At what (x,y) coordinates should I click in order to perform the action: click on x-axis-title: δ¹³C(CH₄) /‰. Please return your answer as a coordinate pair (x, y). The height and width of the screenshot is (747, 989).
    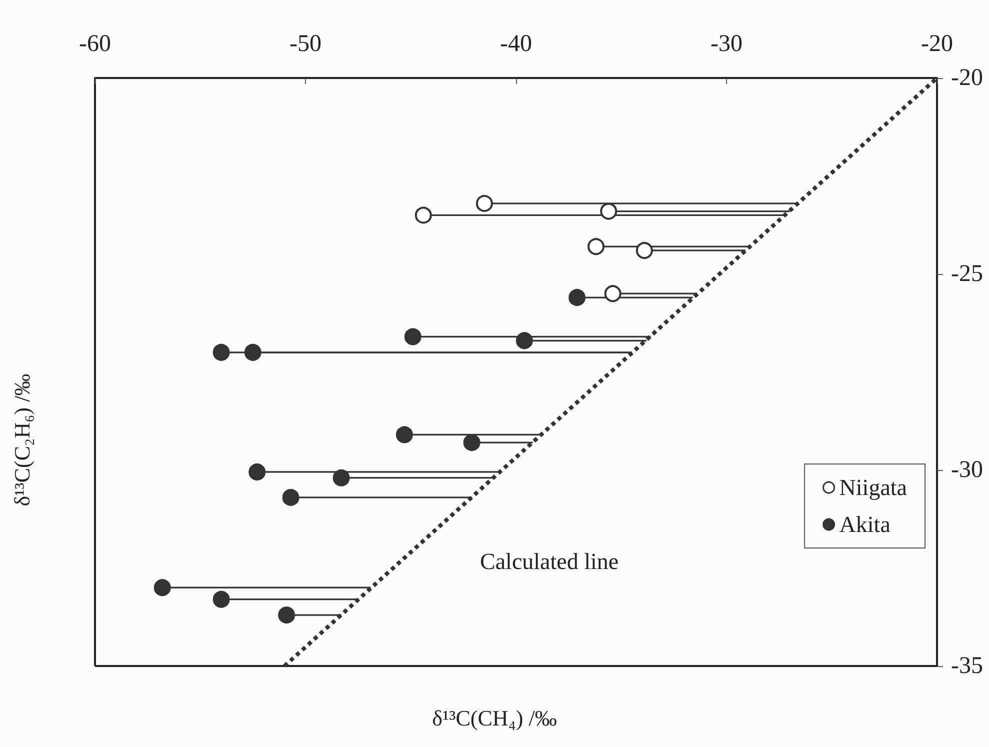
    Looking at the image, I should click on (494, 718).